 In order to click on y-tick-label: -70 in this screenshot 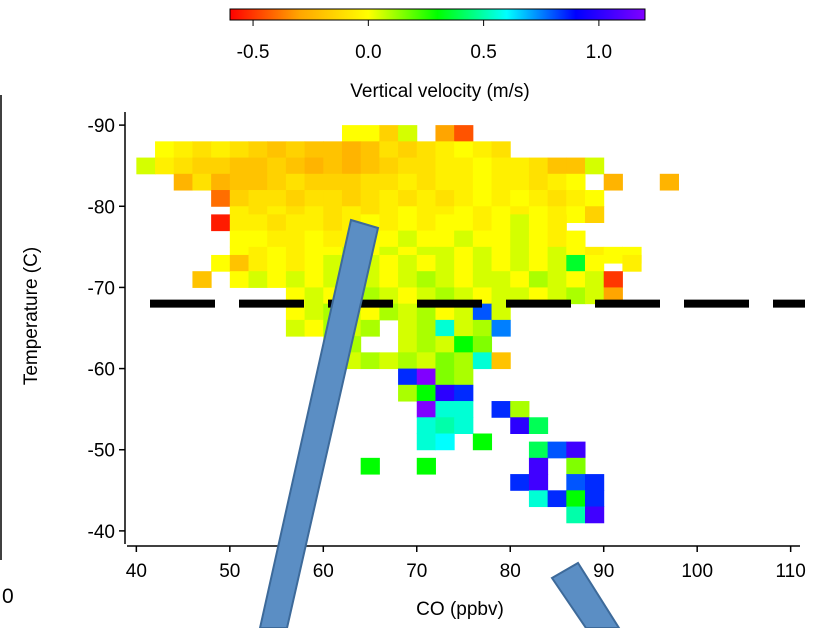, I will do `click(101, 288)`.